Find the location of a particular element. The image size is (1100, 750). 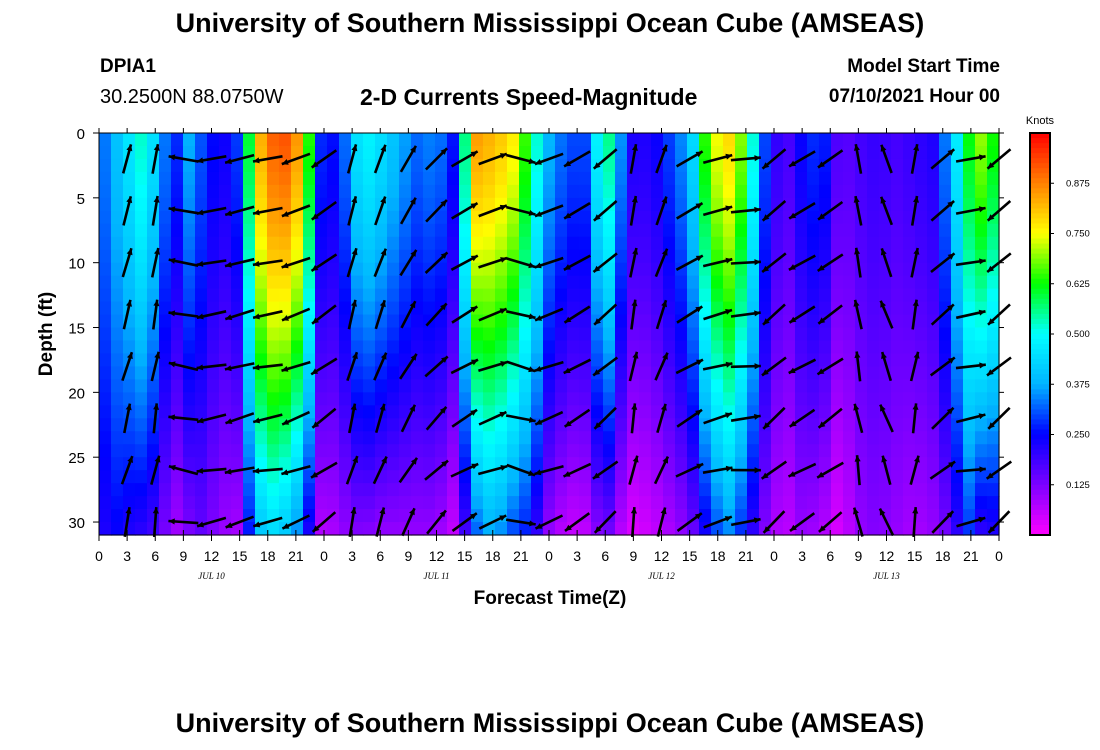

x-tick-label: 12 is located at coordinates (662, 556).